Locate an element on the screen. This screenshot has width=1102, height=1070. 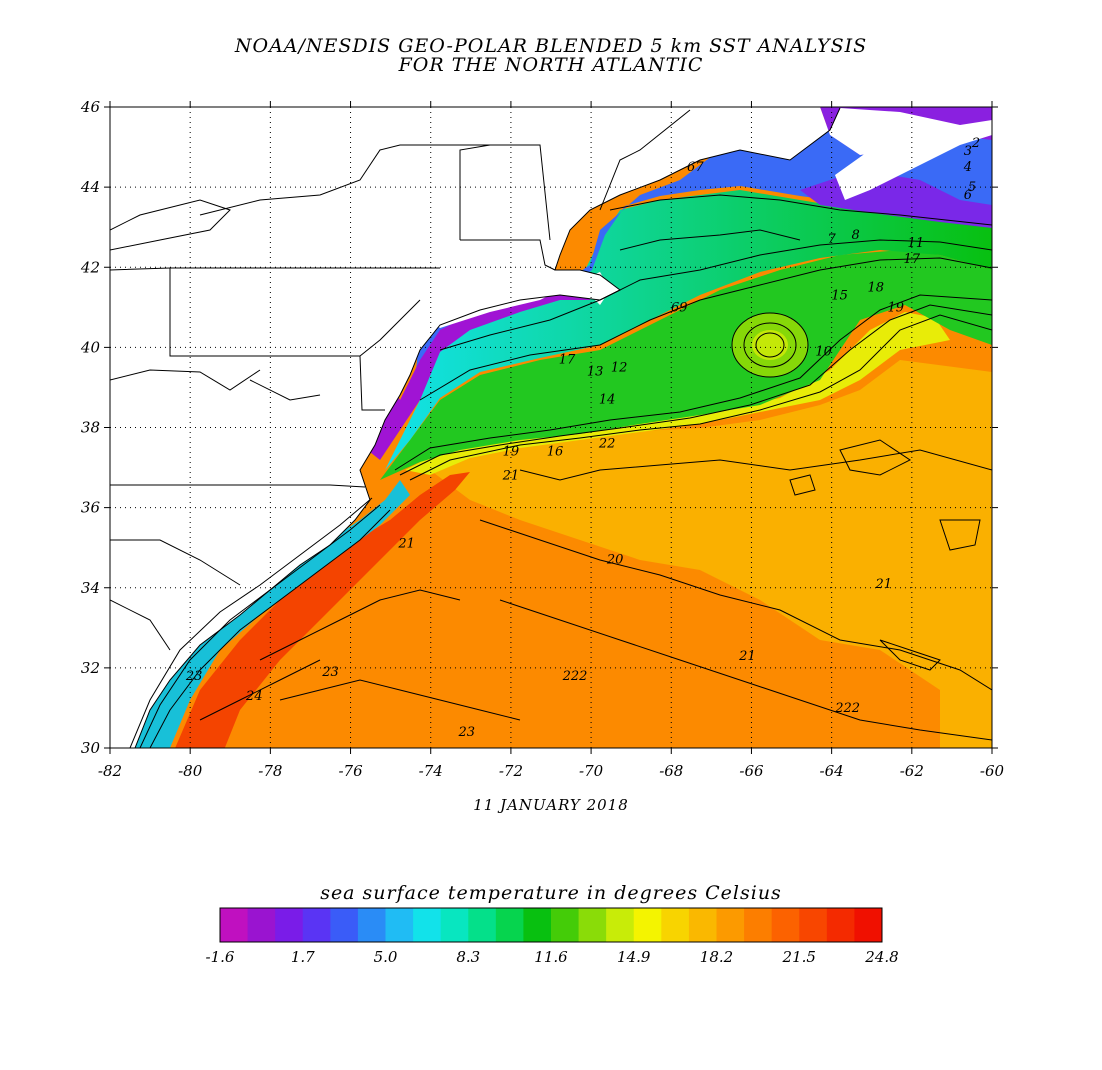
map-subtitle: FOR THE NORTH ATLANTIC is located at coordinates (551, 65).